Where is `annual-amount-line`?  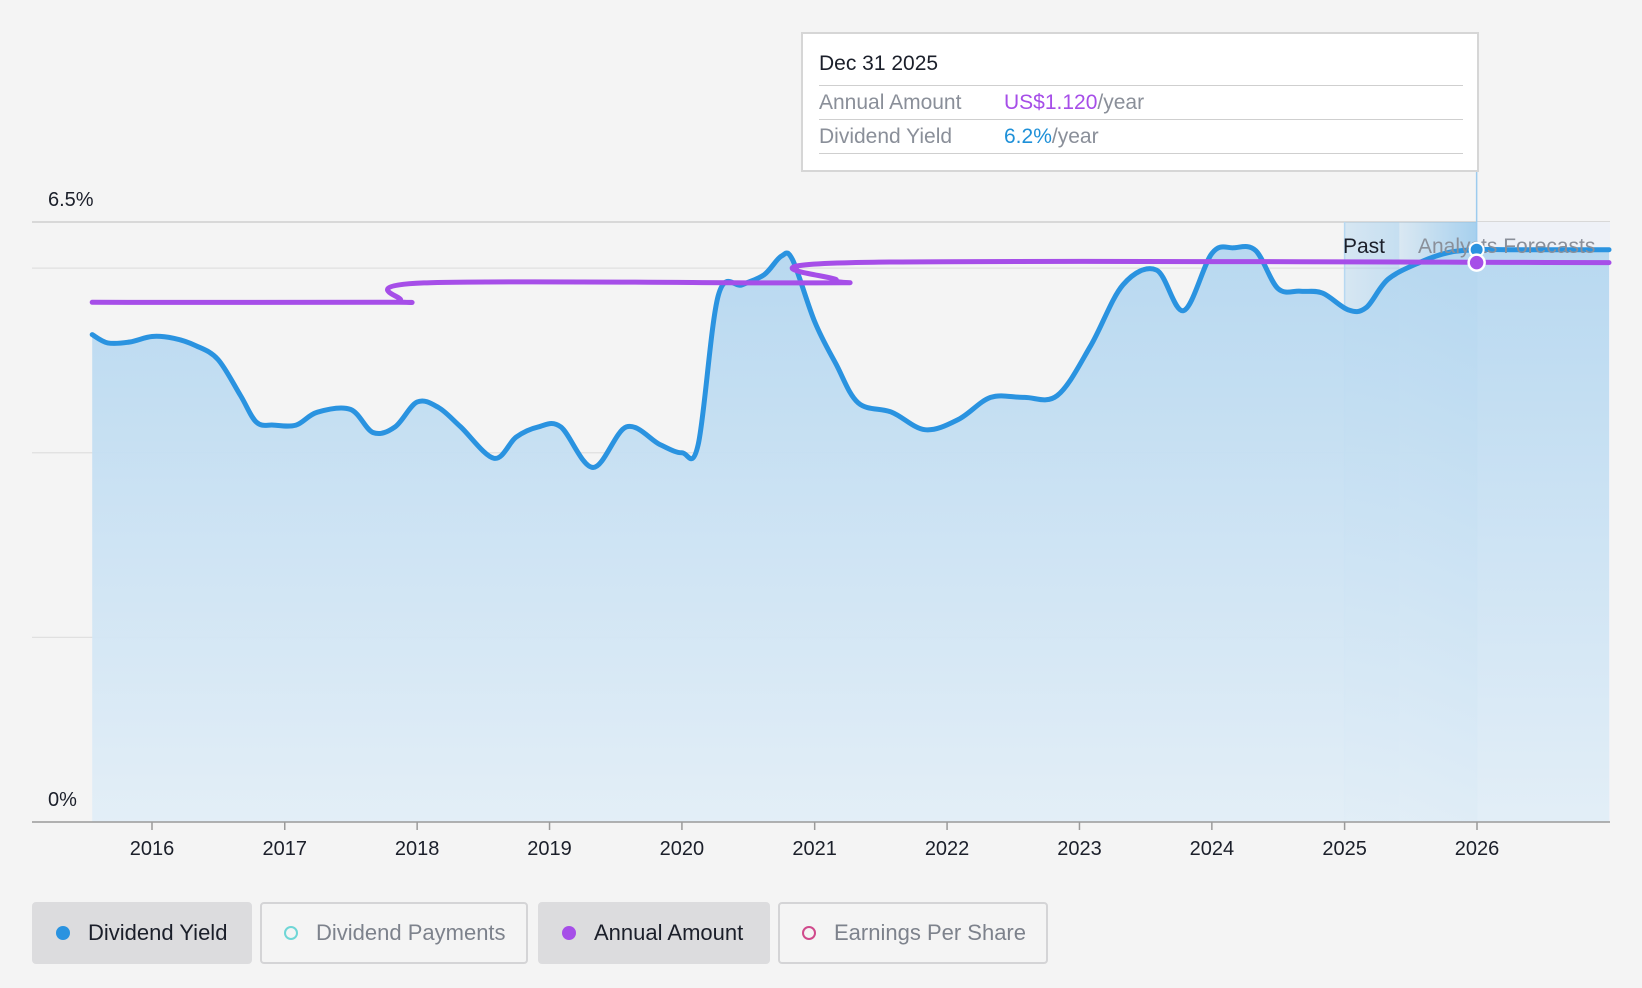 annual-amount-line is located at coordinates (850, 281).